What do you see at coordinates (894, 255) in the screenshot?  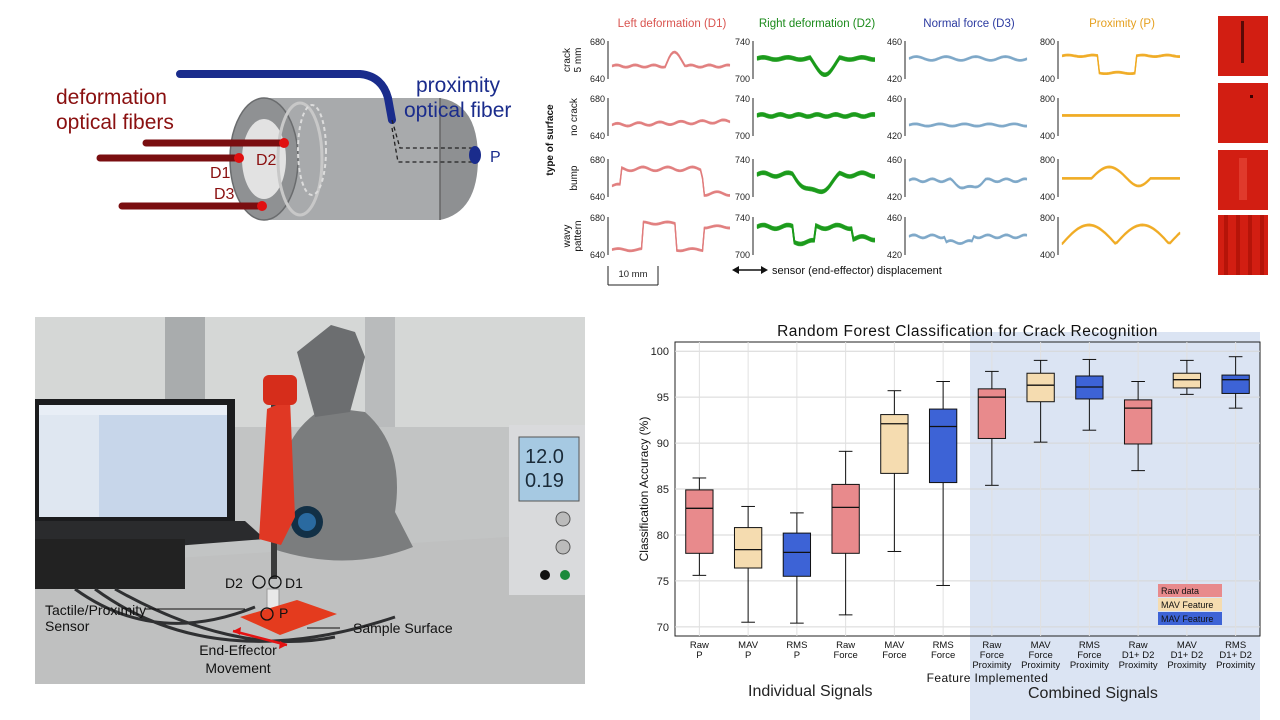 I see `tick-bottom-3-2: 420` at bounding box center [894, 255].